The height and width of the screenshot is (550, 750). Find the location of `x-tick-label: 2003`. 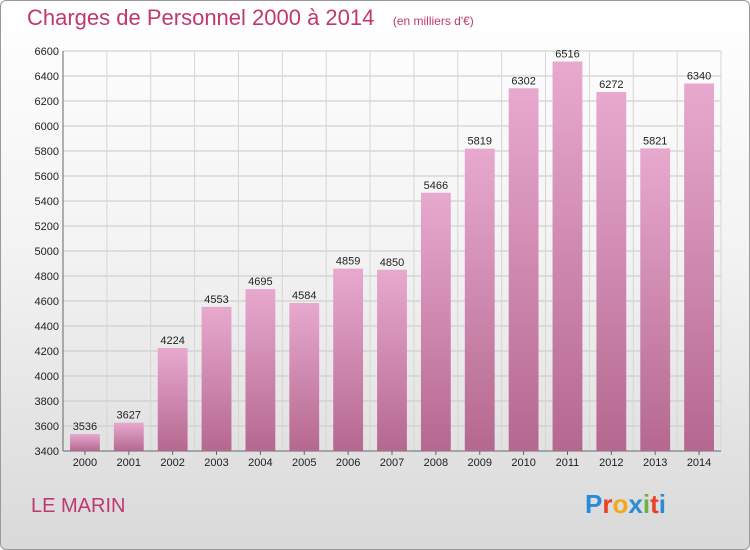

x-tick-label: 2003 is located at coordinates (216, 463).